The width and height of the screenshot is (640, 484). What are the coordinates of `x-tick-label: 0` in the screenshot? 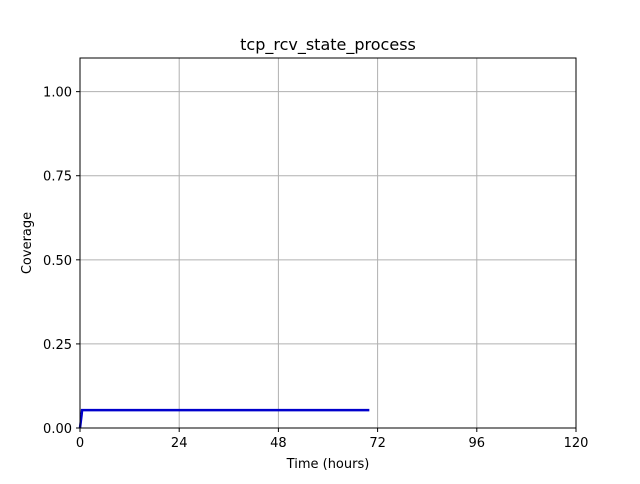 It's located at (80, 443).